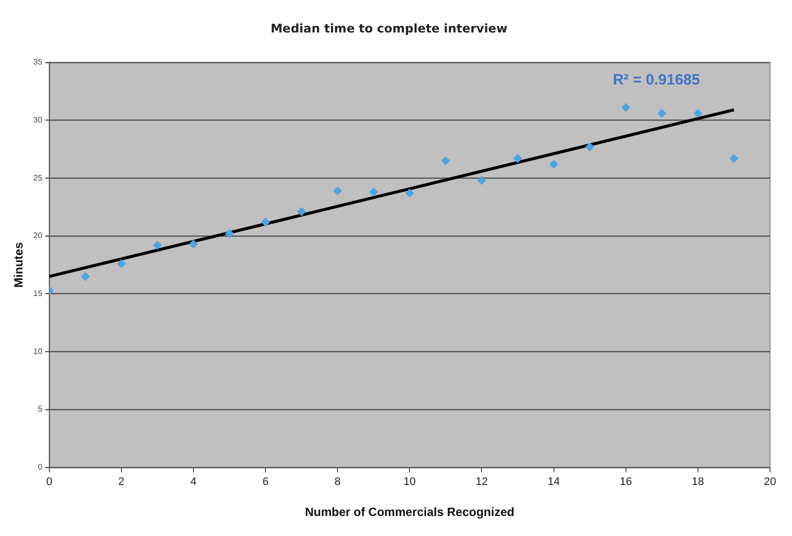 The width and height of the screenshot is (792, 536). Describe the element at coordinates (49, 482) in the screenshot. I see `x-tick-label: 0` at that location.